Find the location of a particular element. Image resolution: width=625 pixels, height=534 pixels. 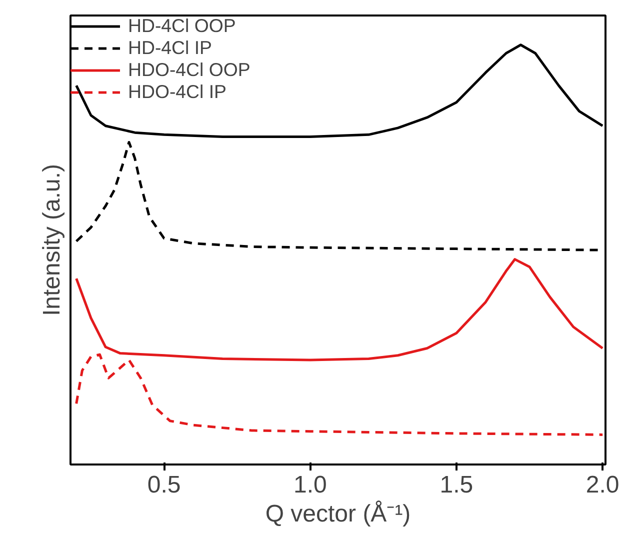

x-tick-label: 1.0 is located at coordinates (310, 485).